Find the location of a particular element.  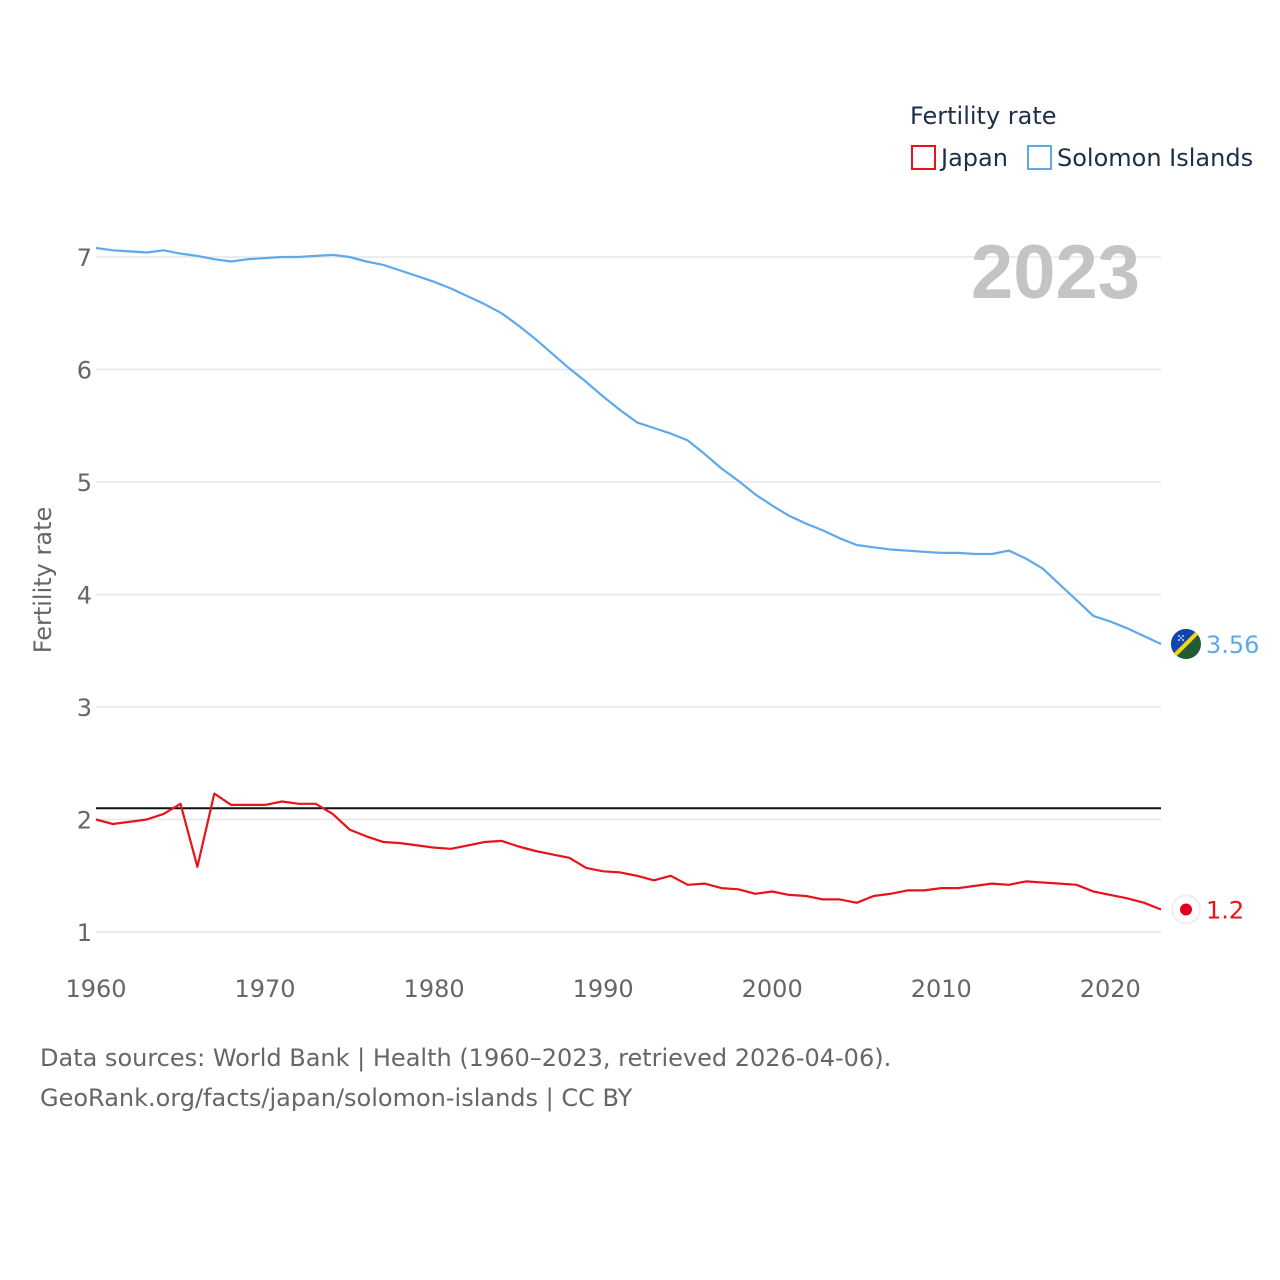

x-tick-label: 1980 is located at coordinates (434, 989).